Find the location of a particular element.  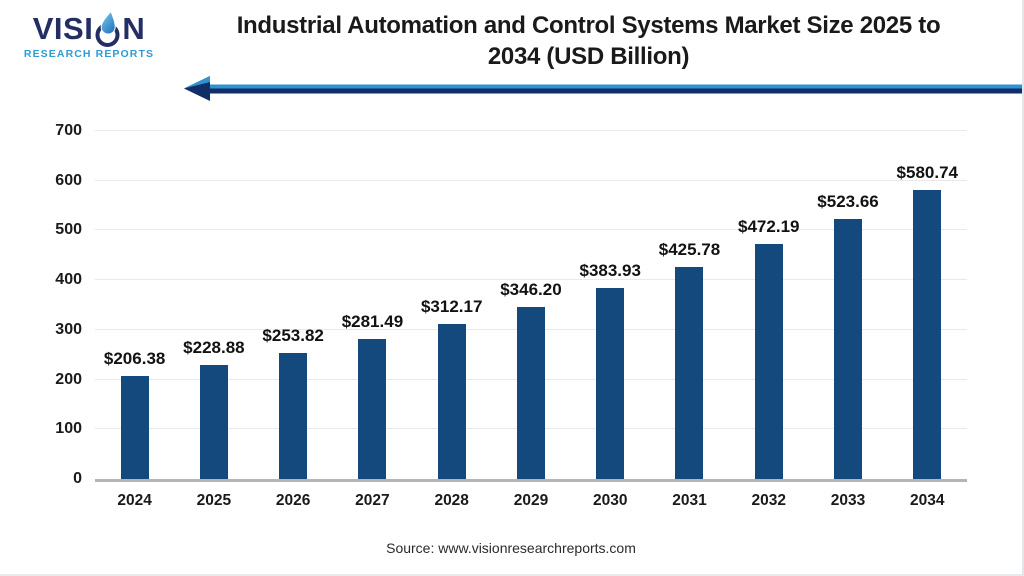

bar-value-label-2026: $253.82 is located at coordinates (293, 335).